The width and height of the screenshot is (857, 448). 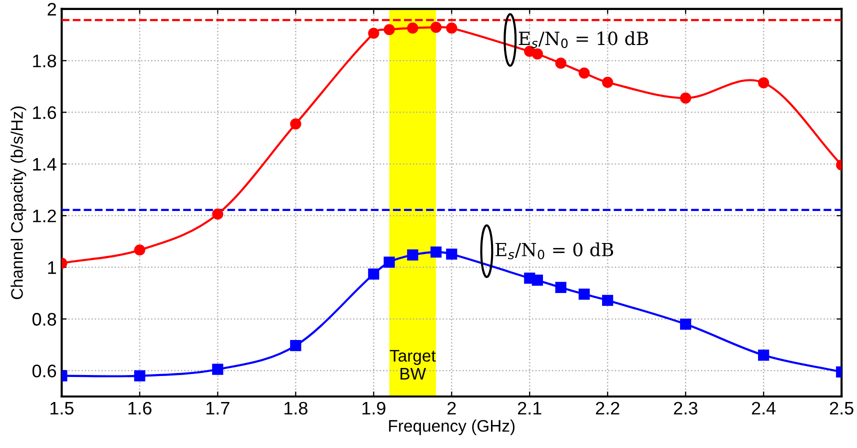 I want to click on y-tick-label: 1.2, so click(x=44, y=216).